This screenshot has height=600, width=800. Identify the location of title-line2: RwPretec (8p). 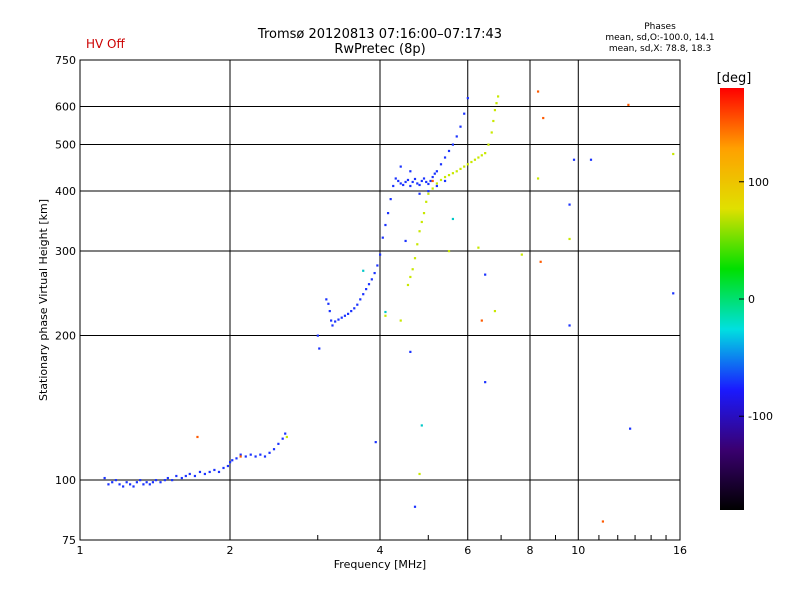
(380, 49).